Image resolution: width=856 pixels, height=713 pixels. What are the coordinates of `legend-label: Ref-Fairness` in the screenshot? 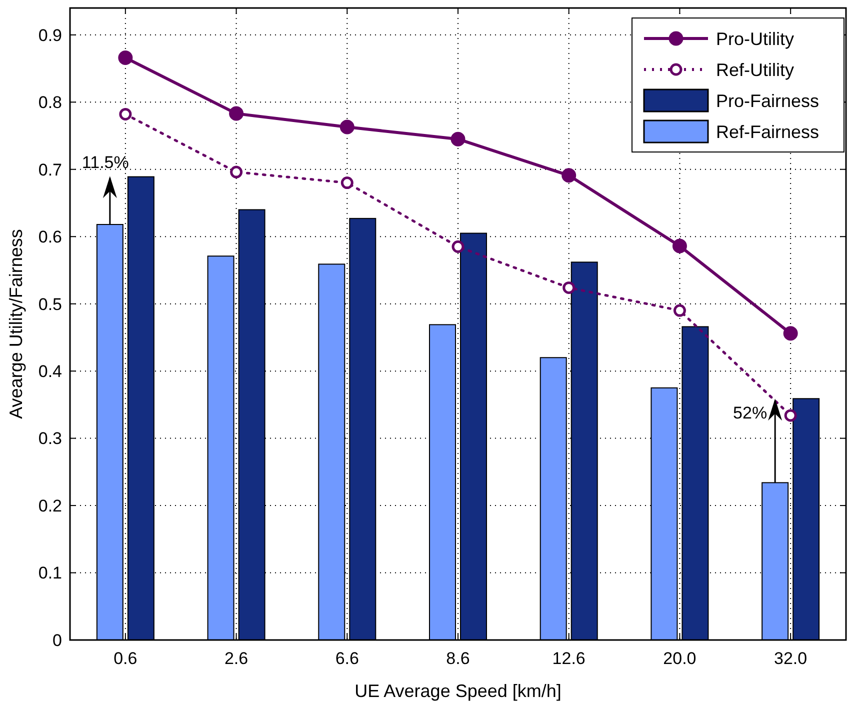 It's located at (768, 132).